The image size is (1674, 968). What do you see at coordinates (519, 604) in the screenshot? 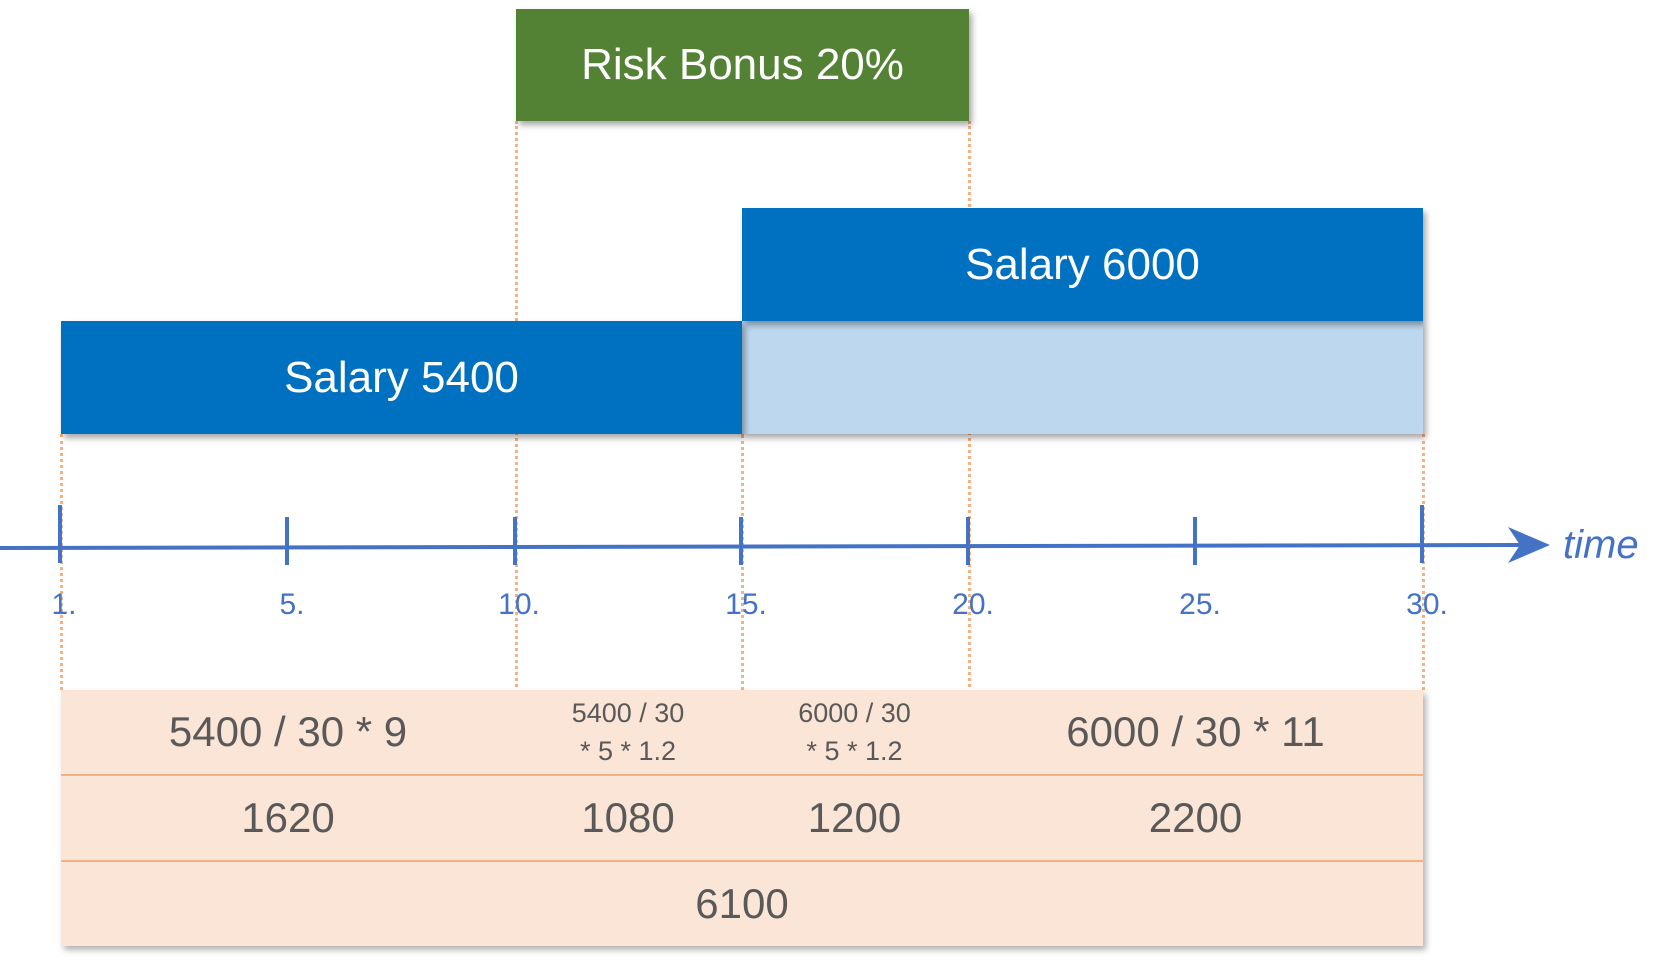
I see `tick-label-10: 10.` at bounding box center [519, 604].